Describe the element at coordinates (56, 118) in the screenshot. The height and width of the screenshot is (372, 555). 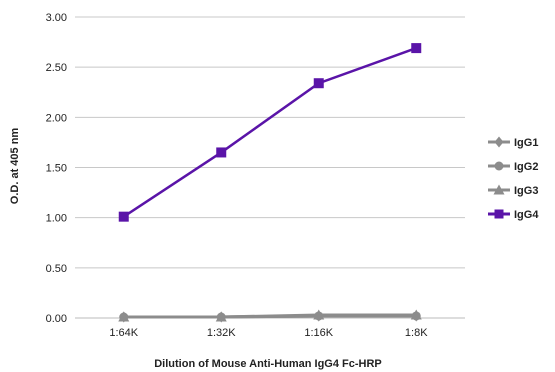
I see `y-tick-label: 2.00` at that location.